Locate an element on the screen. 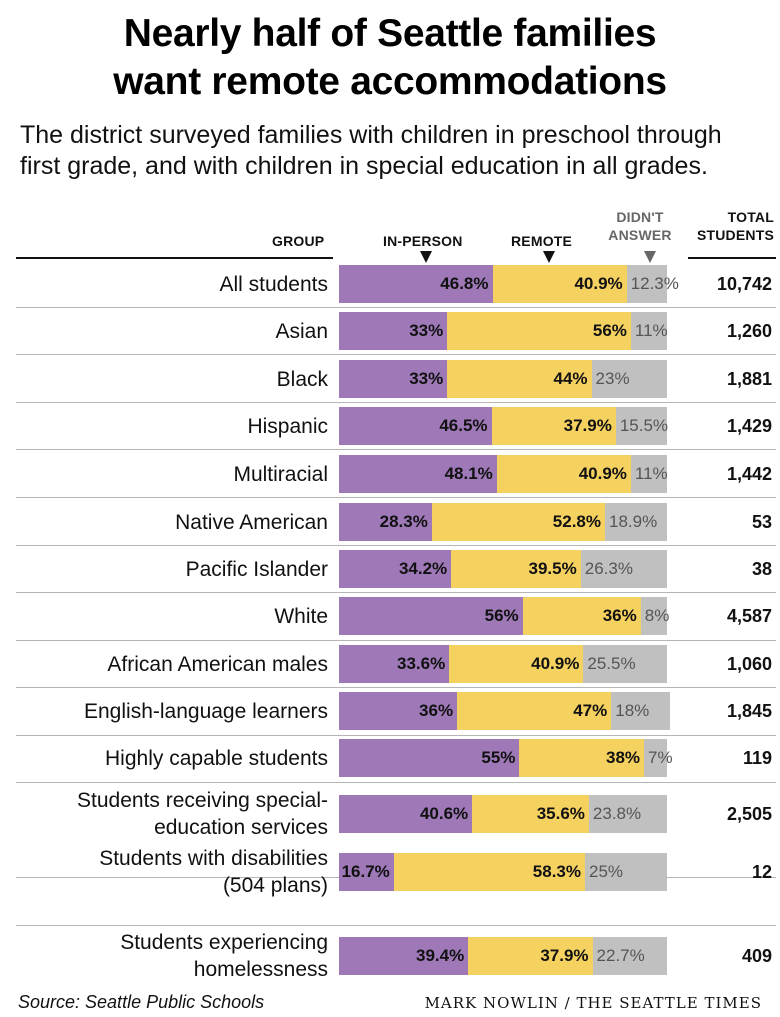 The width and height of the screenshot is (780, 1017). value-label-remote: 44% is located at coordinates (570, 378).